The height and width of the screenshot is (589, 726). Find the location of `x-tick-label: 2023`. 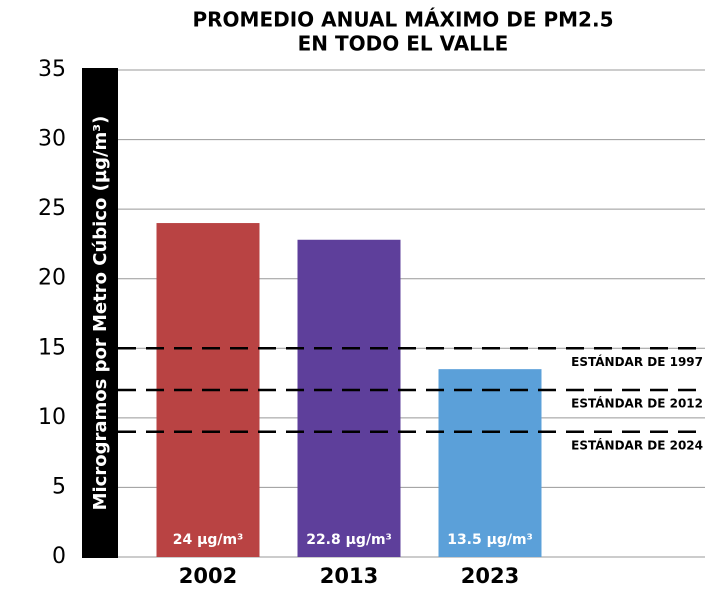

x-tick-label: 2023 is located at coordinates (490, 576).